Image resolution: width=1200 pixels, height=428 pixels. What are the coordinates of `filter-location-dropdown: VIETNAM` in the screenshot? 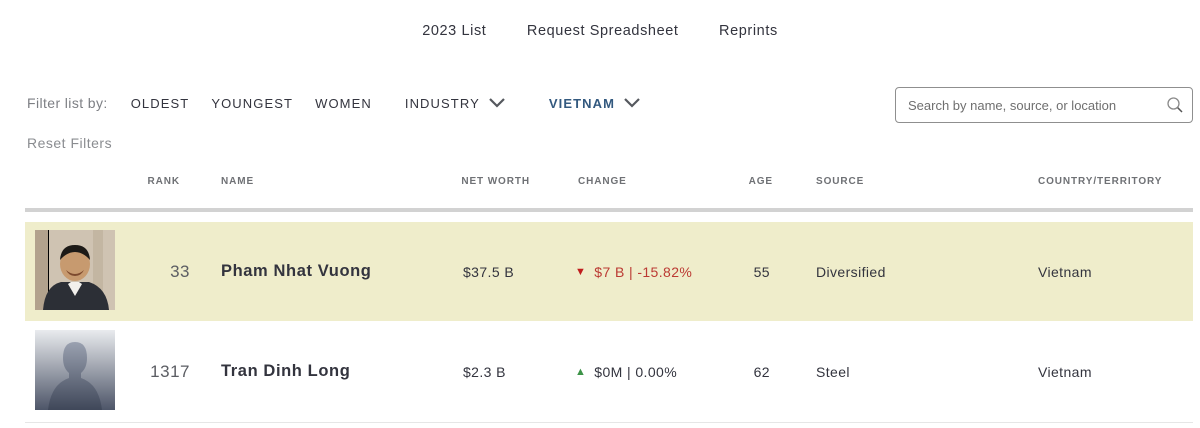 It's located at (594, 103).